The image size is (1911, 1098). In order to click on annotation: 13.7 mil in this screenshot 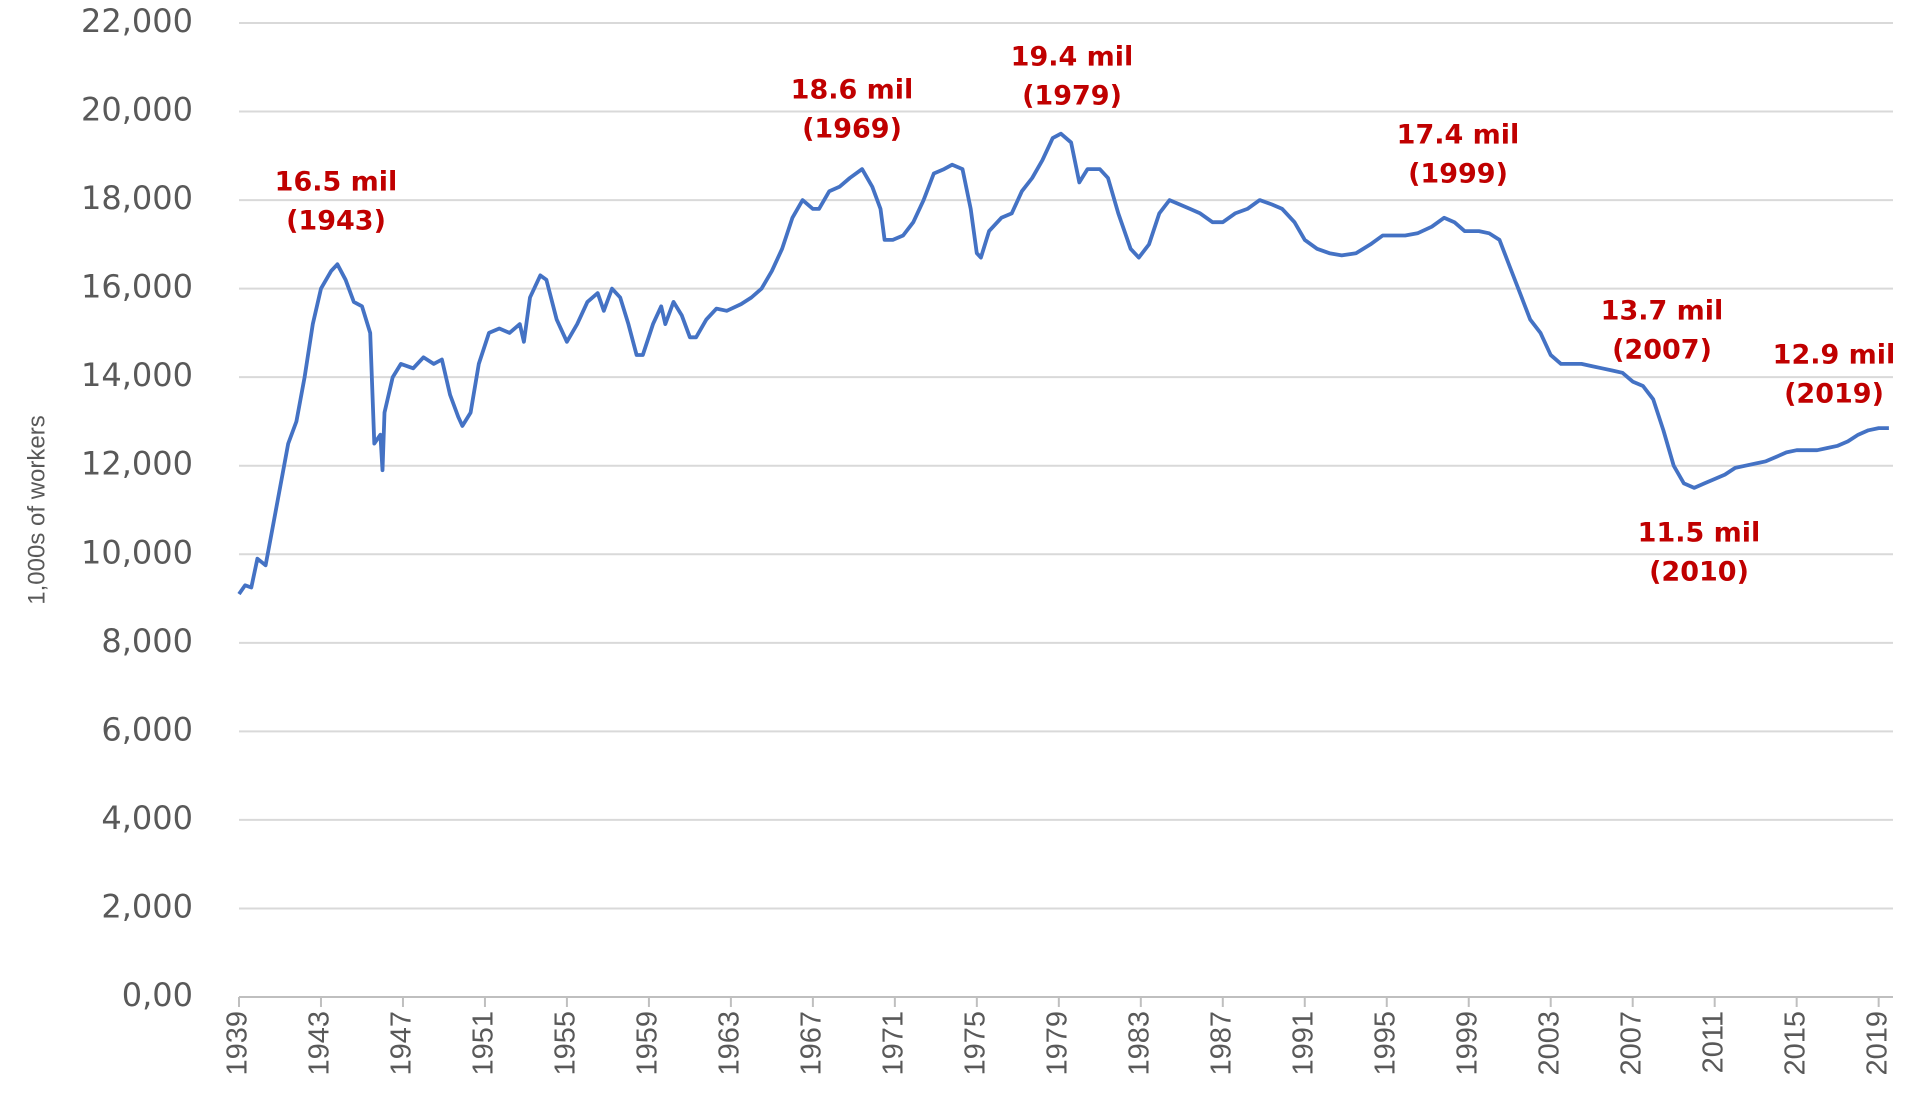, I will do `click(1662, 311)`.